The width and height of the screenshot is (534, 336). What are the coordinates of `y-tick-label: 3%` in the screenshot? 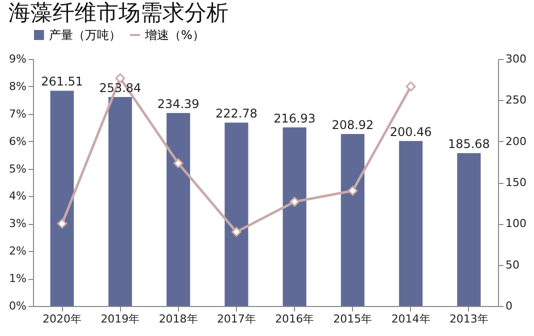 It's located at (17, 223).